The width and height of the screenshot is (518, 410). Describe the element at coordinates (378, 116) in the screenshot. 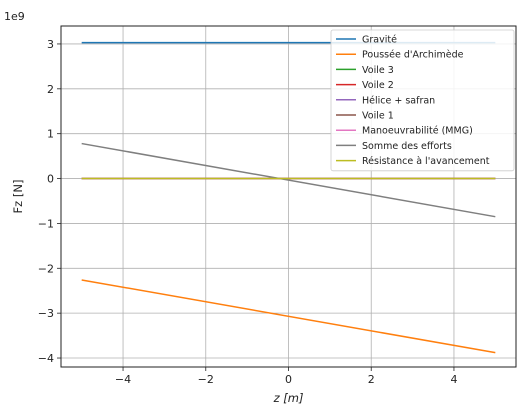

I see `legend-entry: Voile 1` at that location.